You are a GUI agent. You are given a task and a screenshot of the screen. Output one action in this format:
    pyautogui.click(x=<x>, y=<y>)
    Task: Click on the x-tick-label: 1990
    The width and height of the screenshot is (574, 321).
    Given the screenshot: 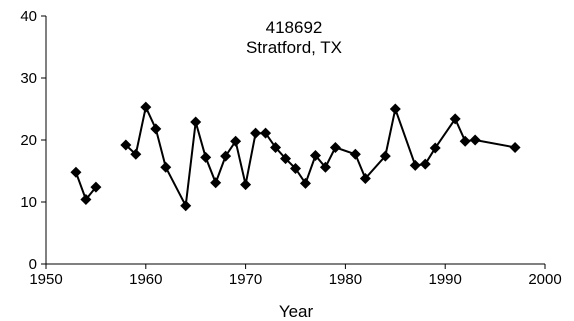 What is the action you would take?
    pyautogui.click(x=445, y=279)
    